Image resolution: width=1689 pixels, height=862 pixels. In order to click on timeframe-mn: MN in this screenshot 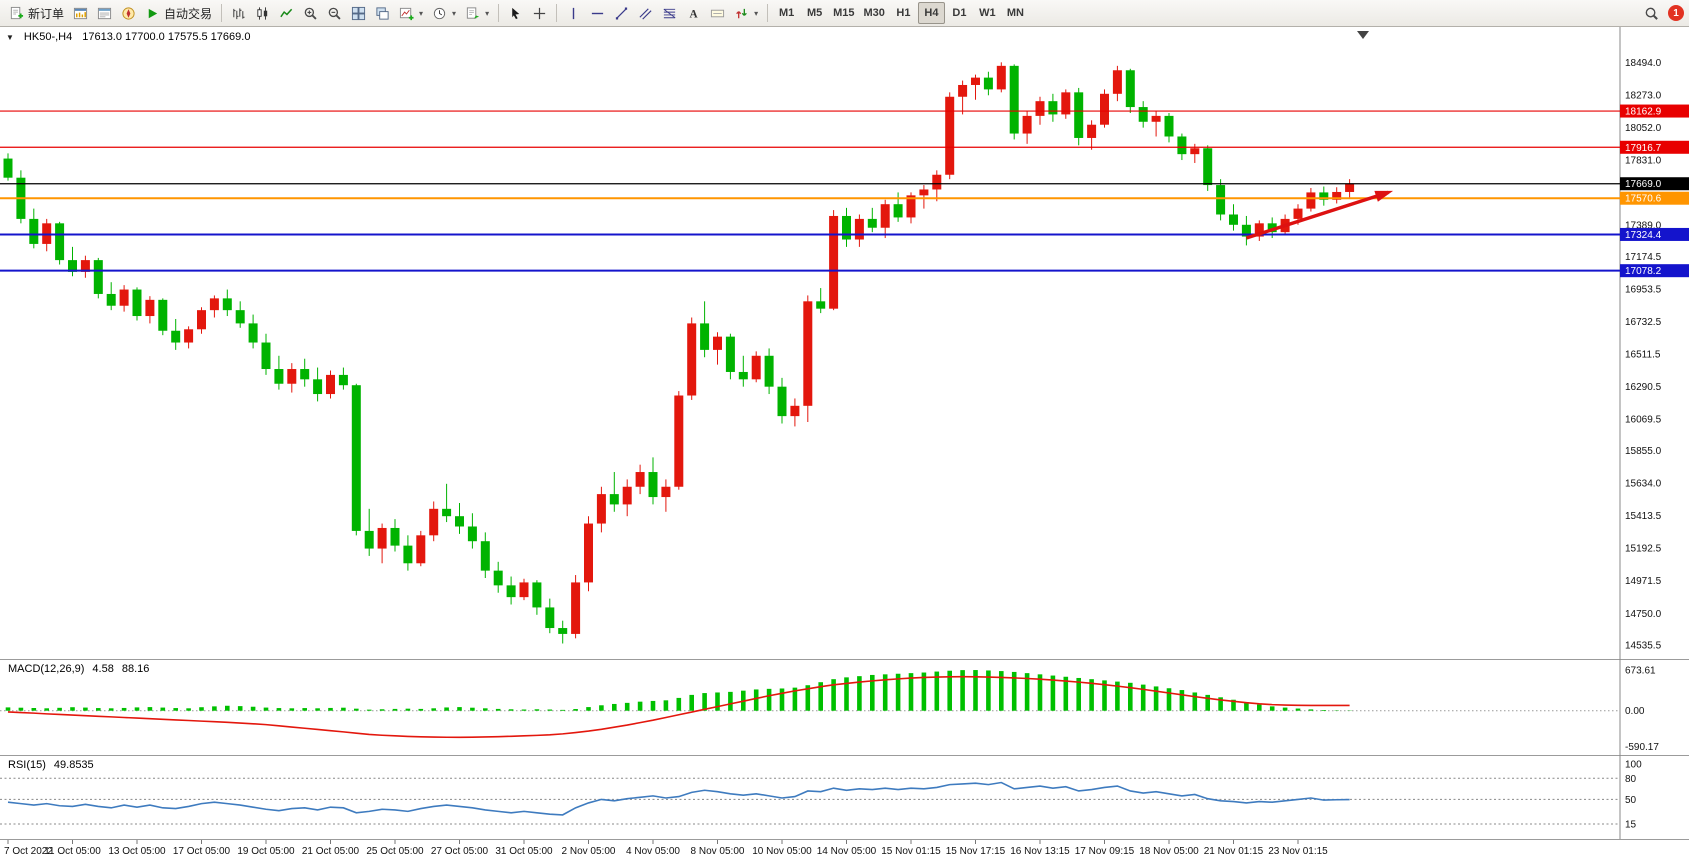, I will do `click(1015, 13)`.